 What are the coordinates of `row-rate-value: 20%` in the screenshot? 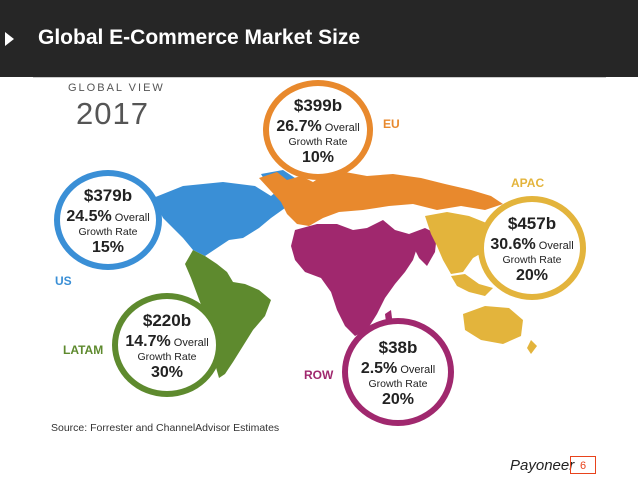 It's located at (398, 399).